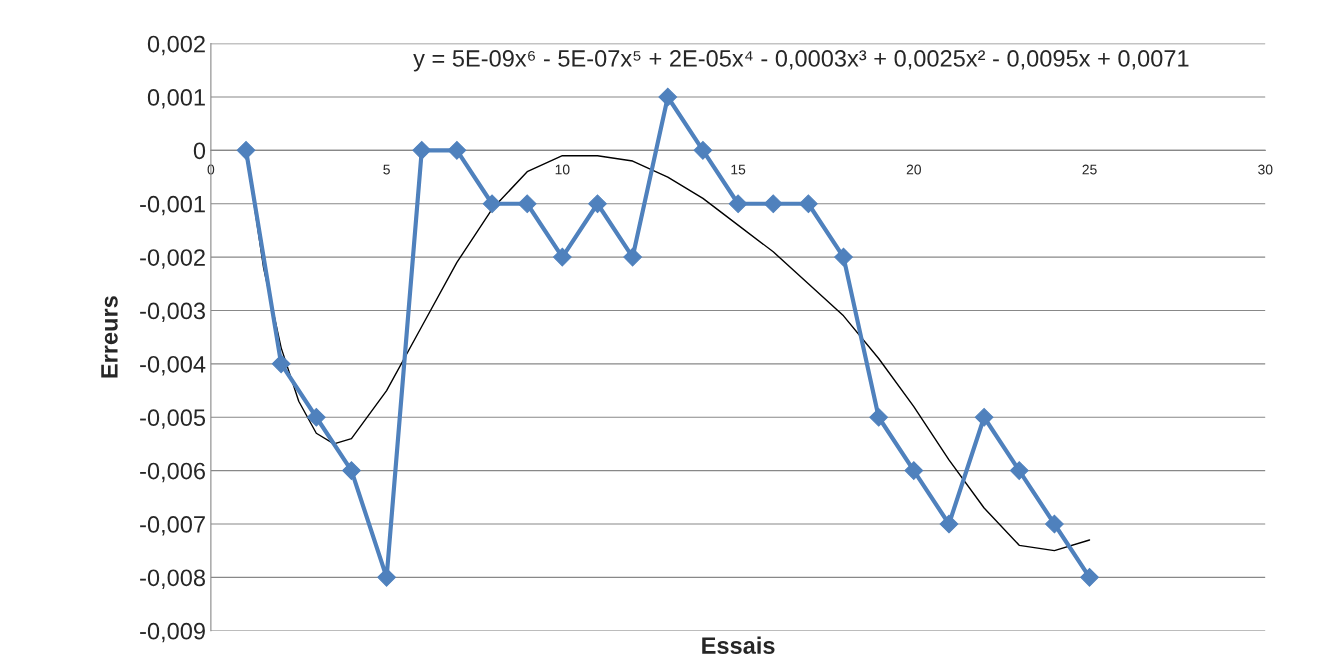 Image resolution: width=1318 pixels, height=671 pixels. I want to click on y-tick-label: -0,004, so click(173, 365).